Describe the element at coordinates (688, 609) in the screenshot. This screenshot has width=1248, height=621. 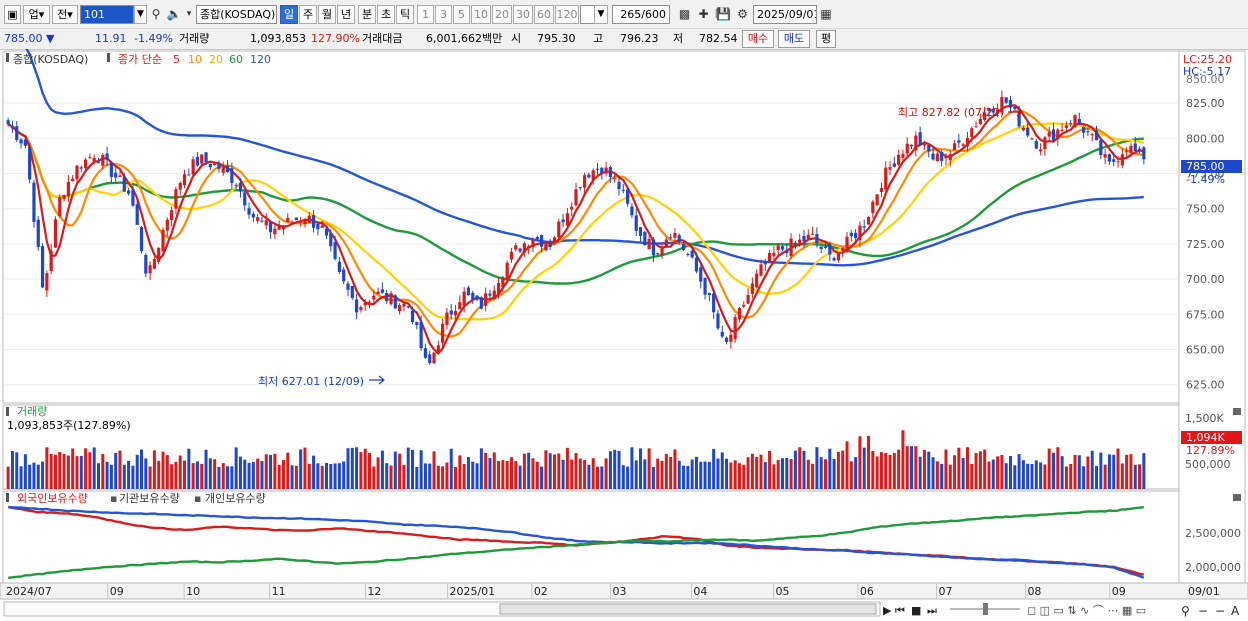
I see `scroll-thumb` at that location.